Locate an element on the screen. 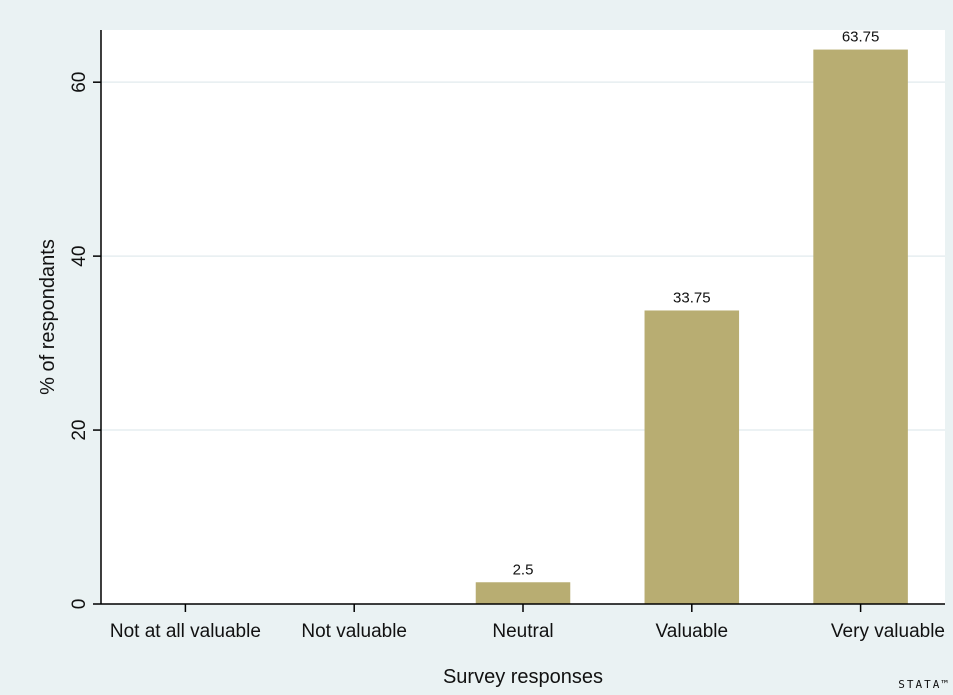 Image resolution: width=953 pixels, height=695 pixels. x-tick-label: Valuable is located at coordinates (692, 631).